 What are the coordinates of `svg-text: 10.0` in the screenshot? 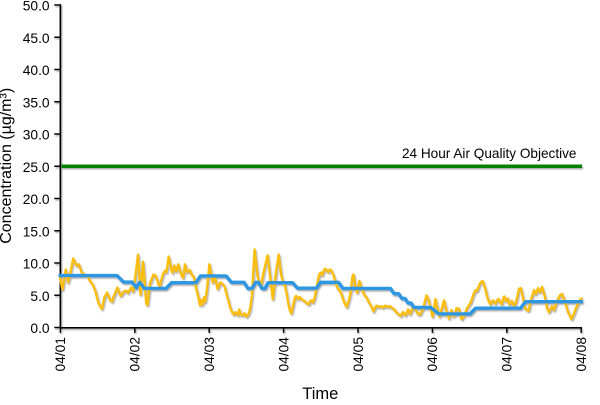 It's located at (36, 264).